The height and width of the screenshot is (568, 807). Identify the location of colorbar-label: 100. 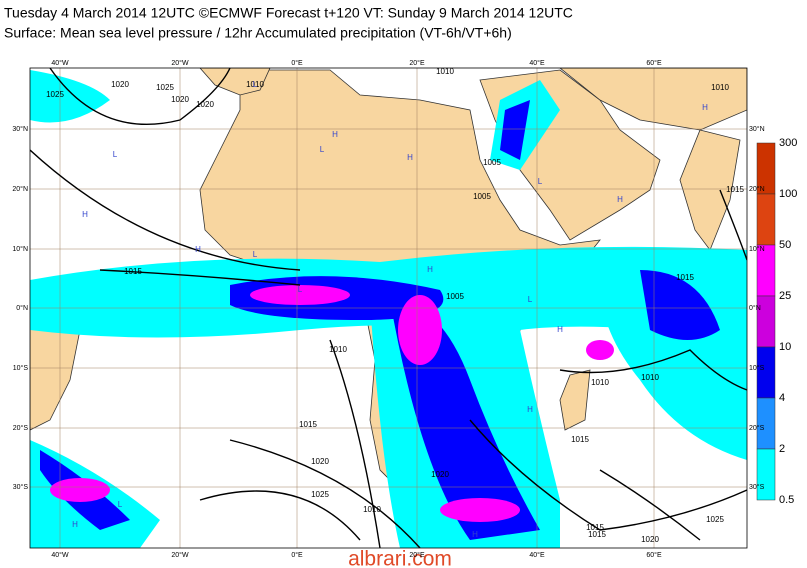
(788, 194).